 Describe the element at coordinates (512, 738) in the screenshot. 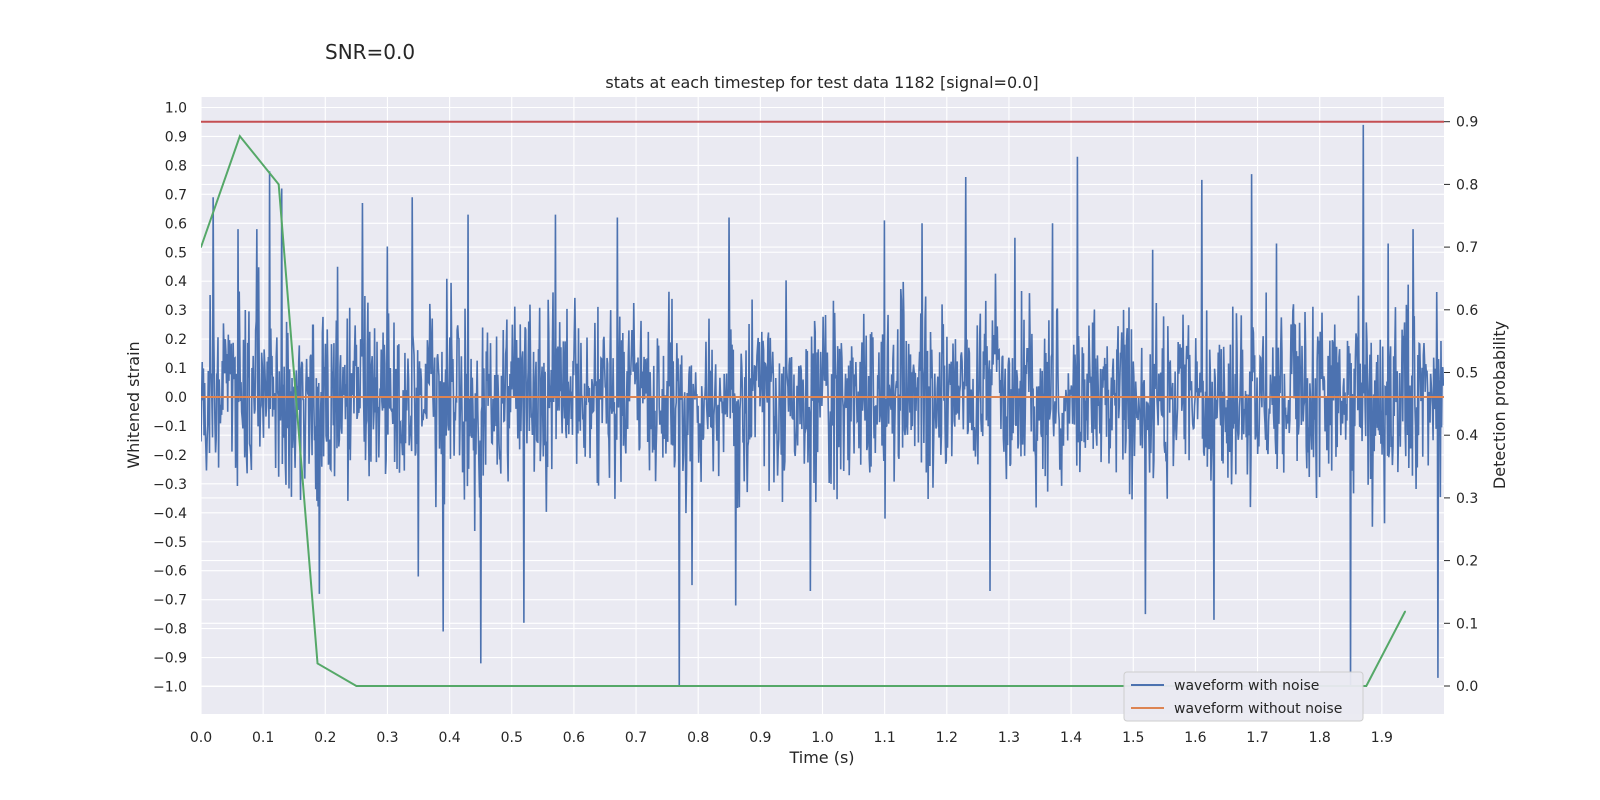

I see `x-tick-label: 0.5` at that location.